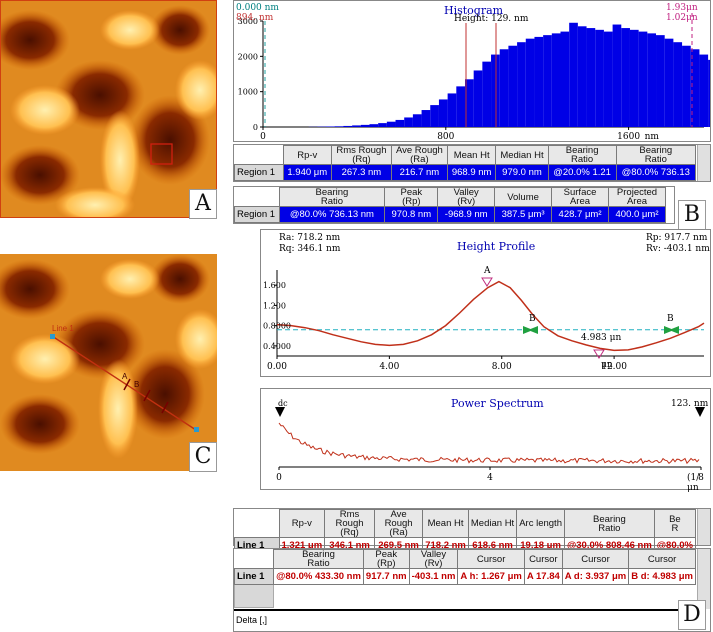  What do you see at coordinates (637, 197) in the screenshot?
I see `table-b2-header: Projected Area` at bounding box center [637, 197].